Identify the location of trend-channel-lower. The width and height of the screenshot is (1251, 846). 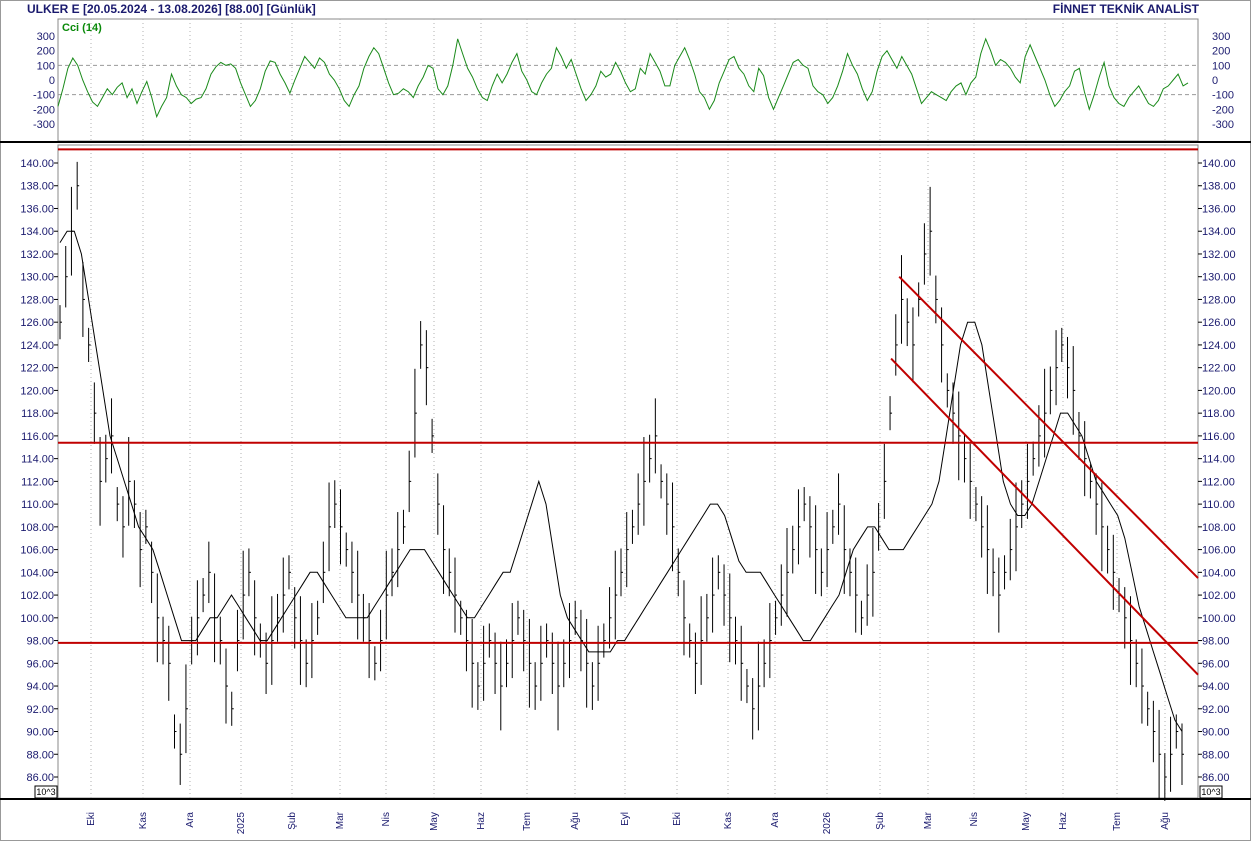
(1044, 516).